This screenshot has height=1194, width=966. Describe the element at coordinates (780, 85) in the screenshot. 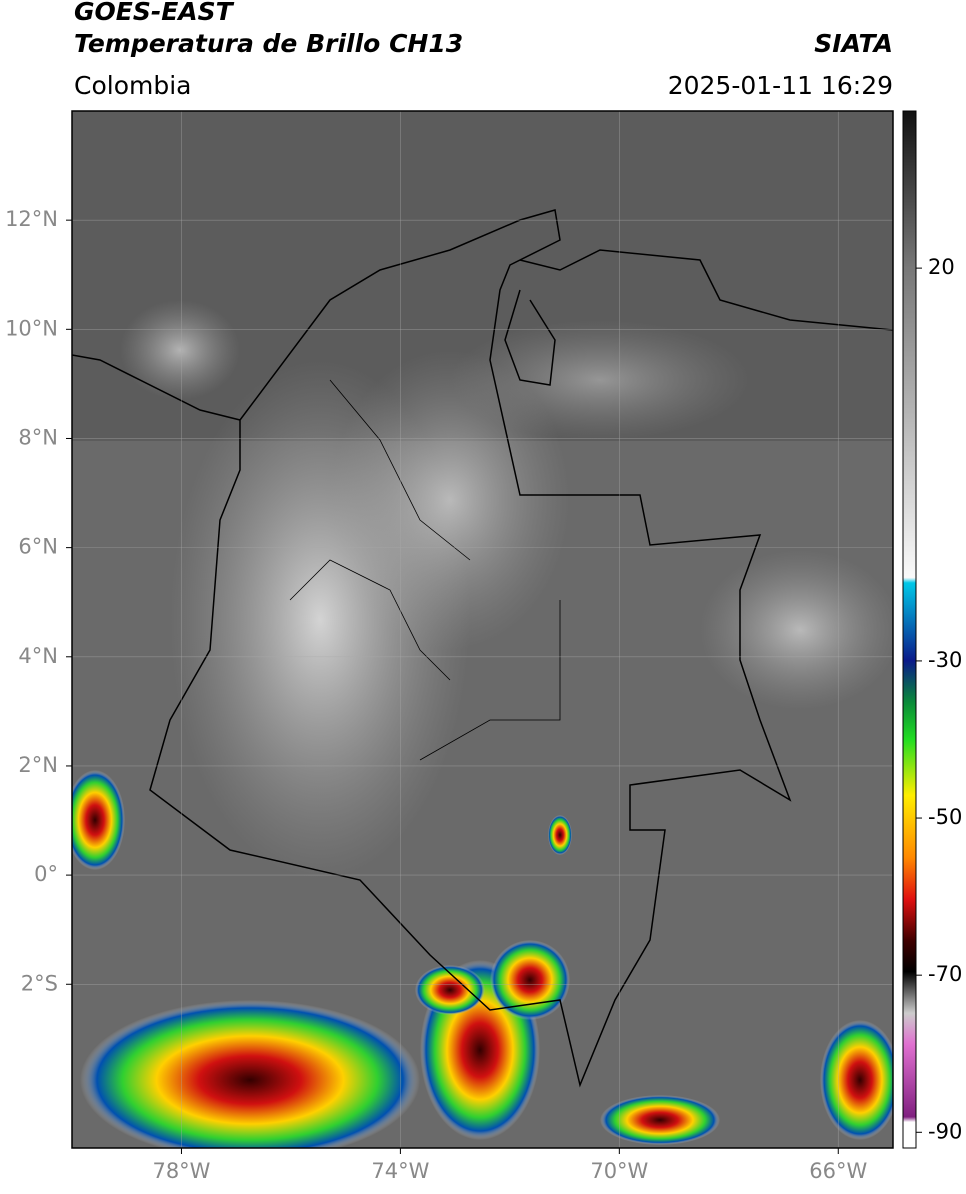

I see `timestamp: 2025-01-11 16:29` at that location.